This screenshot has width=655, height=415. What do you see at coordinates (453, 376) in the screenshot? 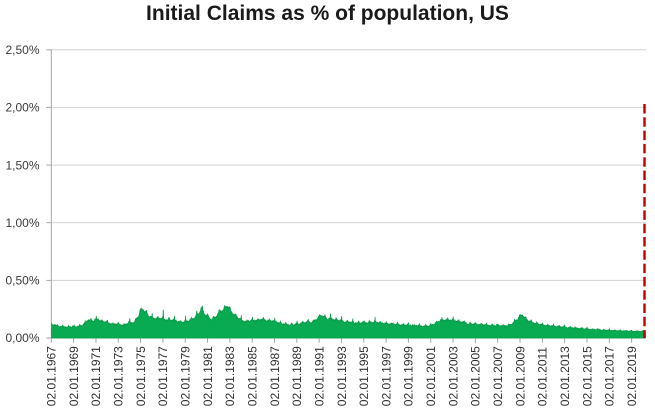
I see `svg-text: 02.01.2003` at bounding box center [453, 376].